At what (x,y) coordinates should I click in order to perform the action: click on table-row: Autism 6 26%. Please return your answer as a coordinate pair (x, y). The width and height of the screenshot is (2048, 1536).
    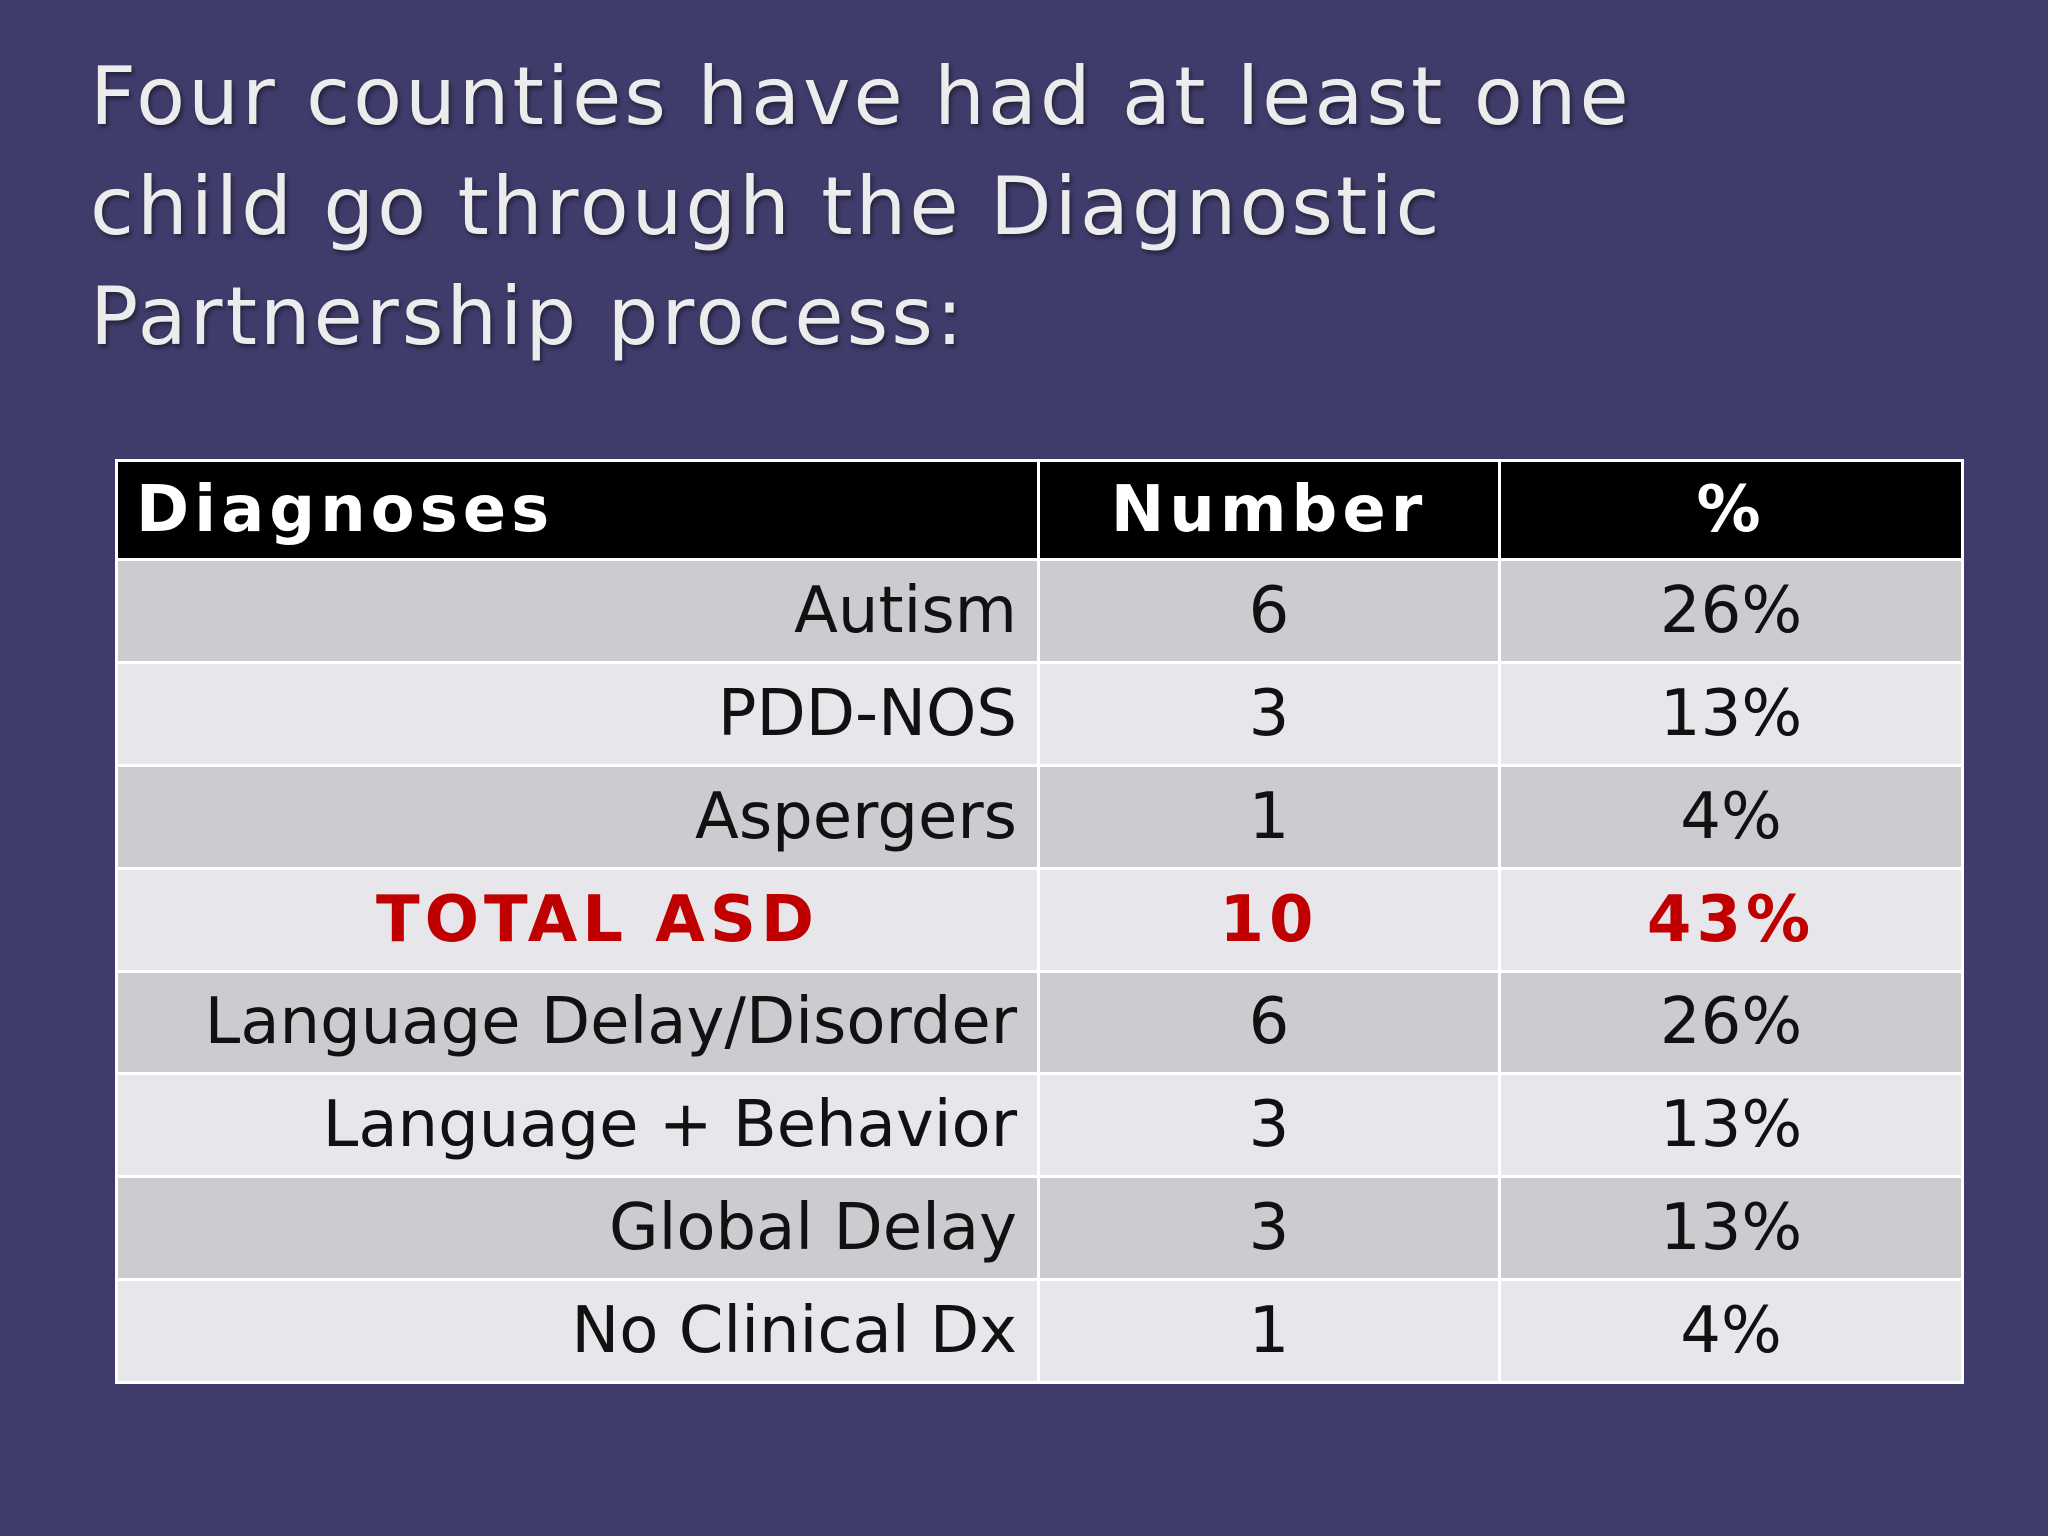
    Looking at the image, I should click on (1039, 611).